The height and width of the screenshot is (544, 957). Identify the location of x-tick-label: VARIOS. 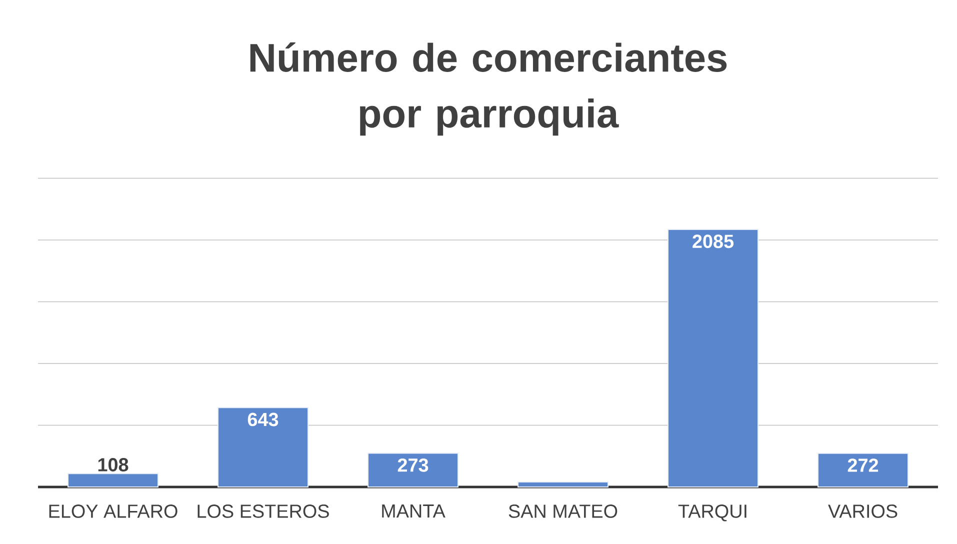
(863, 511).